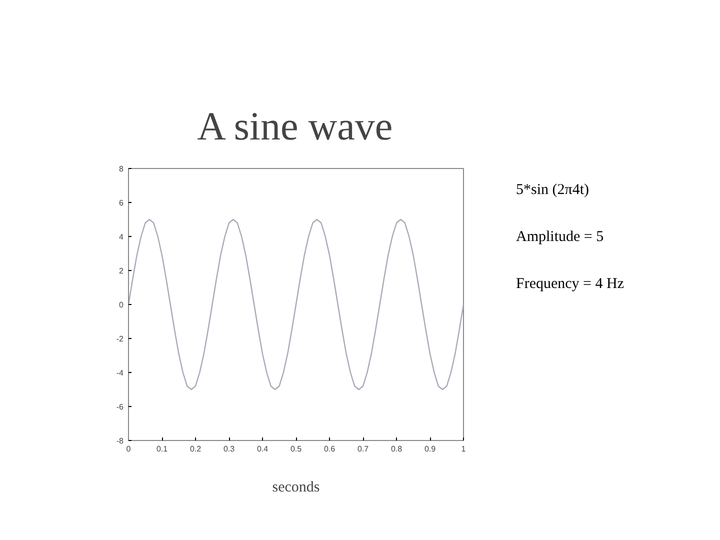  I want to click on y-tick-label: 4, so click(121, 237).